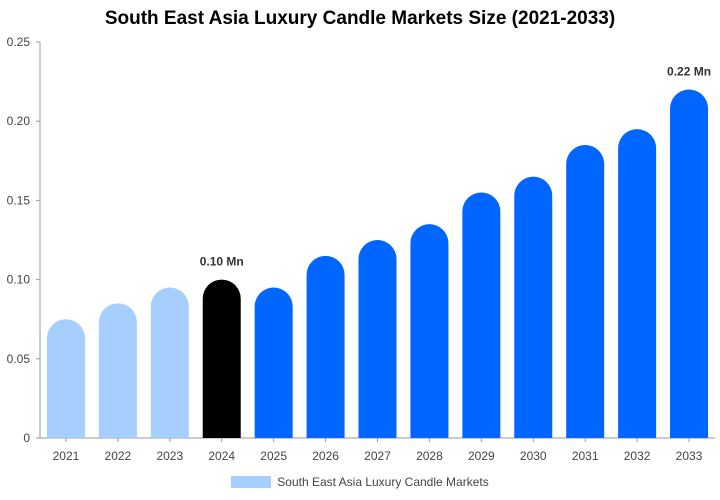 The height and width of the screenshot is (500, 720). Describe the element at coordinates (117, 370) in the screenshot. I see `bar-2022` at that location.